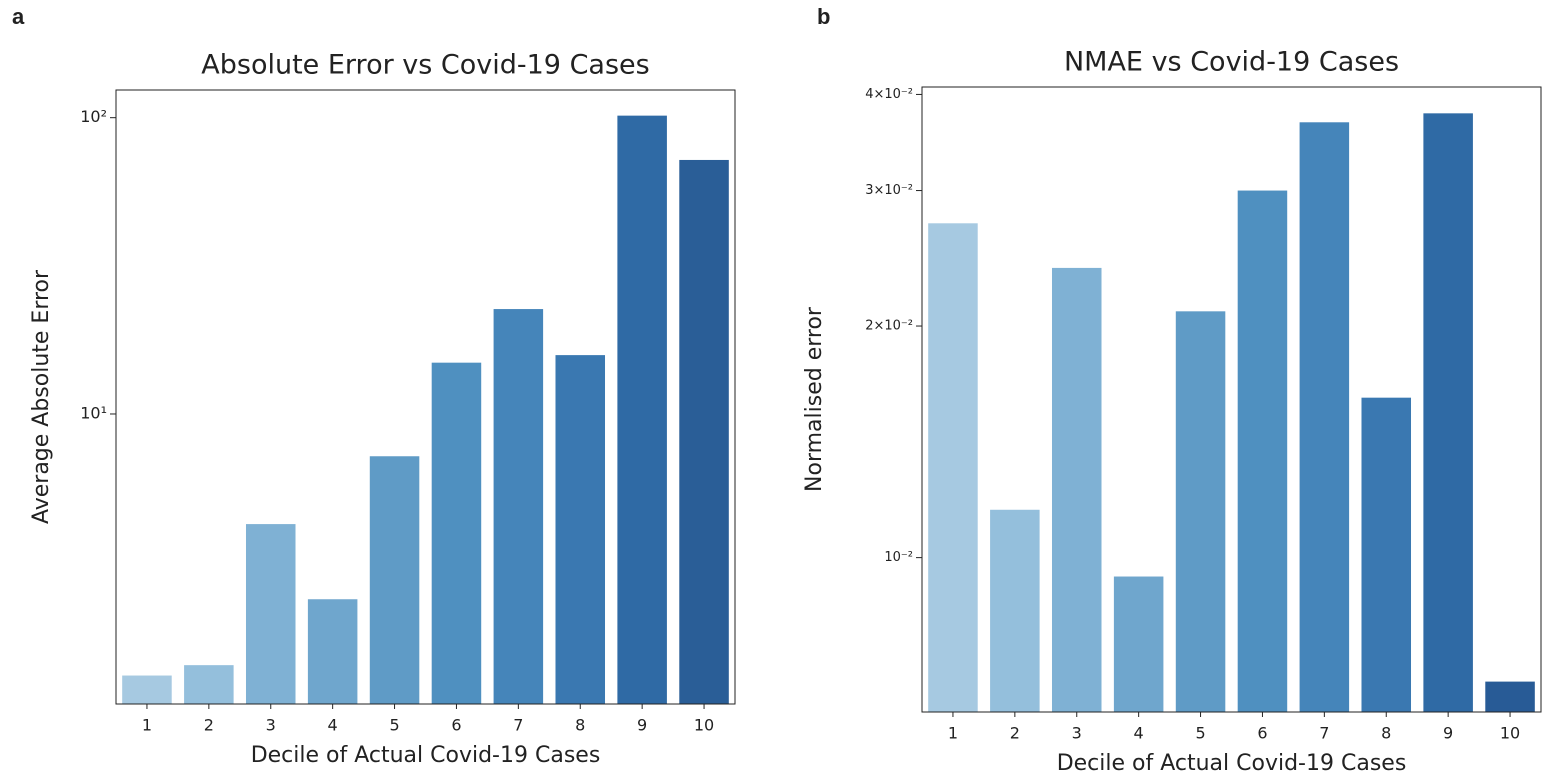 This screenshot has height=778, width=1554. Describe the element at coordinates (823, 16) in the screenshot. I see `panel-label: b` at that location.